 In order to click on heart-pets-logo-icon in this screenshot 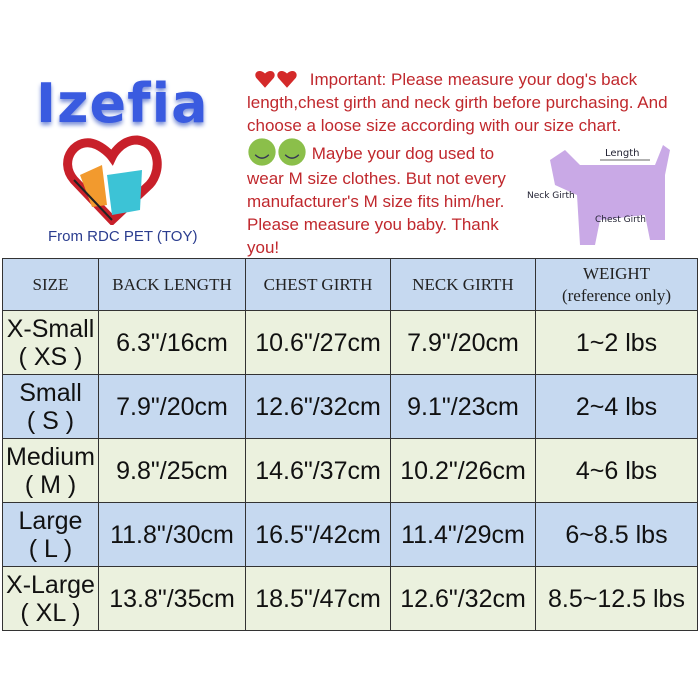, I will do `click(112, 180)`.